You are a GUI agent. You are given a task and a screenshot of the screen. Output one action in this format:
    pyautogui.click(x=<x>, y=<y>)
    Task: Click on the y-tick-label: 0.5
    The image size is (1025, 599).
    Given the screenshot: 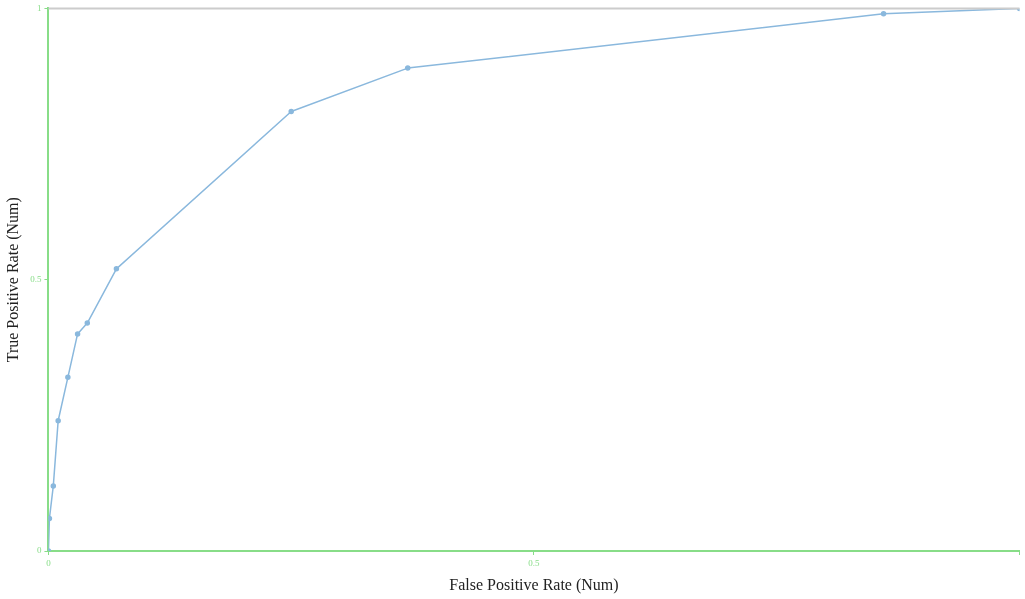 What is the action you would take?
    pyautogui.click(x=36, y=279)
    